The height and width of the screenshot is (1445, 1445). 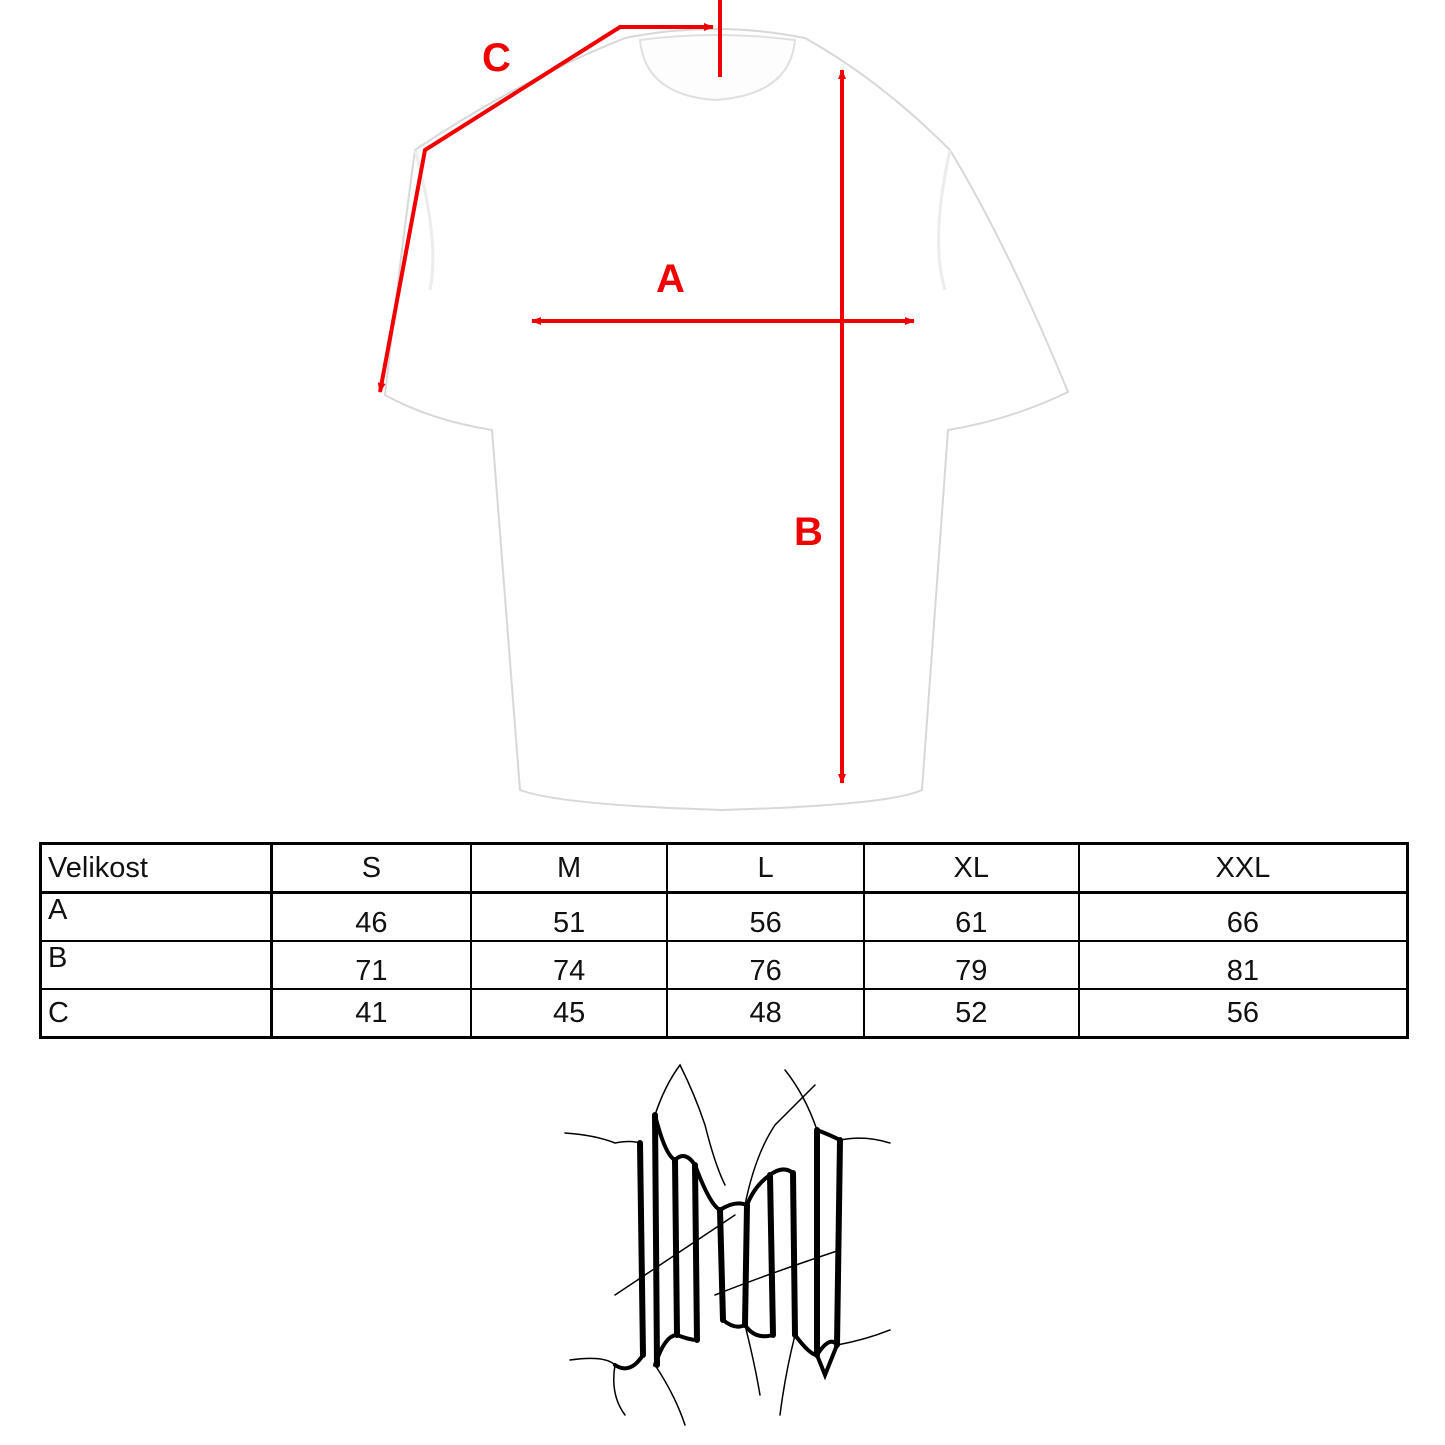 I want to click on cell: 61, so click(x=971, y=916).